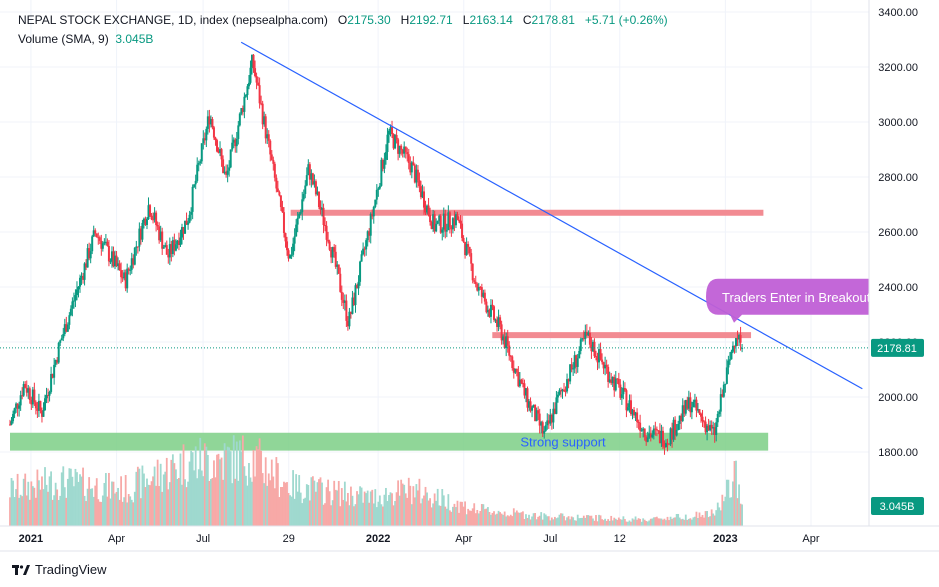  I want to click on support-zone-layer: Strong support, so click(389, 441).